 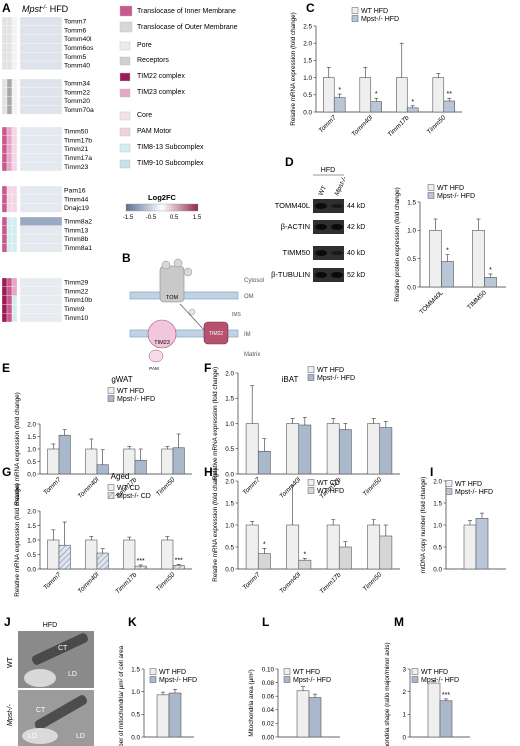 I want to click on y-tick-label: 0.00, so click(x=268, y=737).